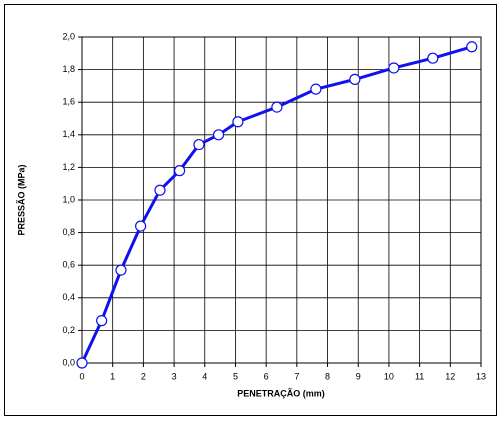 The width and height of the screenshot is (502, 421). What do you see at coordinates (68, 199) in the screenshot?
I see `y-tick-label: 1,0` at bounding box center [68, 199].